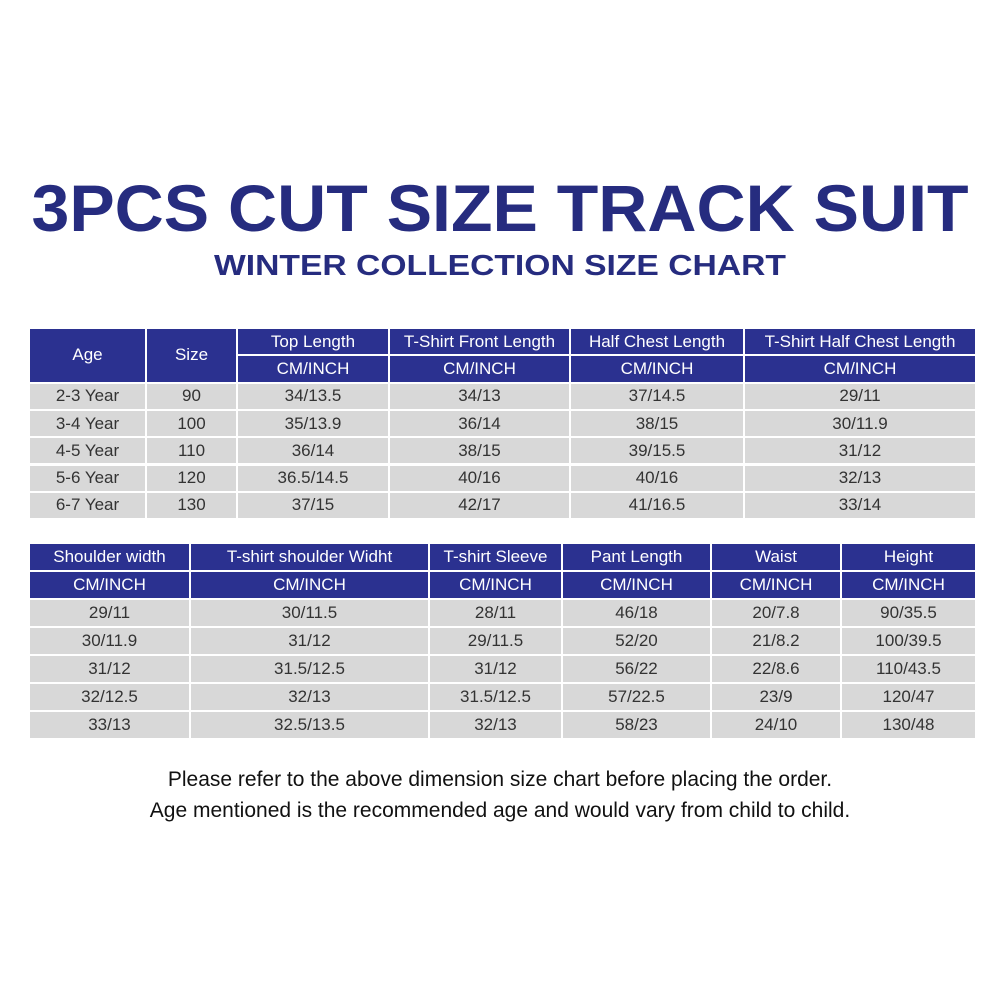 This screenshot has height=1000, width=1000. What do you see at coordinates (87, 478) in the screenshot?
I see `table-cell: 5-6 Year` at bounding box center [87, 478].